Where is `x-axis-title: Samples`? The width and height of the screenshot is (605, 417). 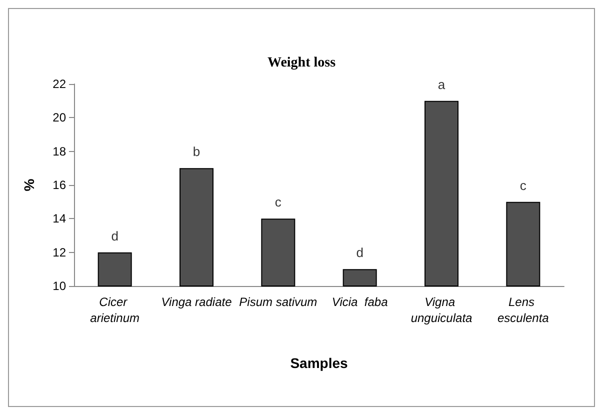 x-axis-title: Samples is located at coordinates (319, 363).